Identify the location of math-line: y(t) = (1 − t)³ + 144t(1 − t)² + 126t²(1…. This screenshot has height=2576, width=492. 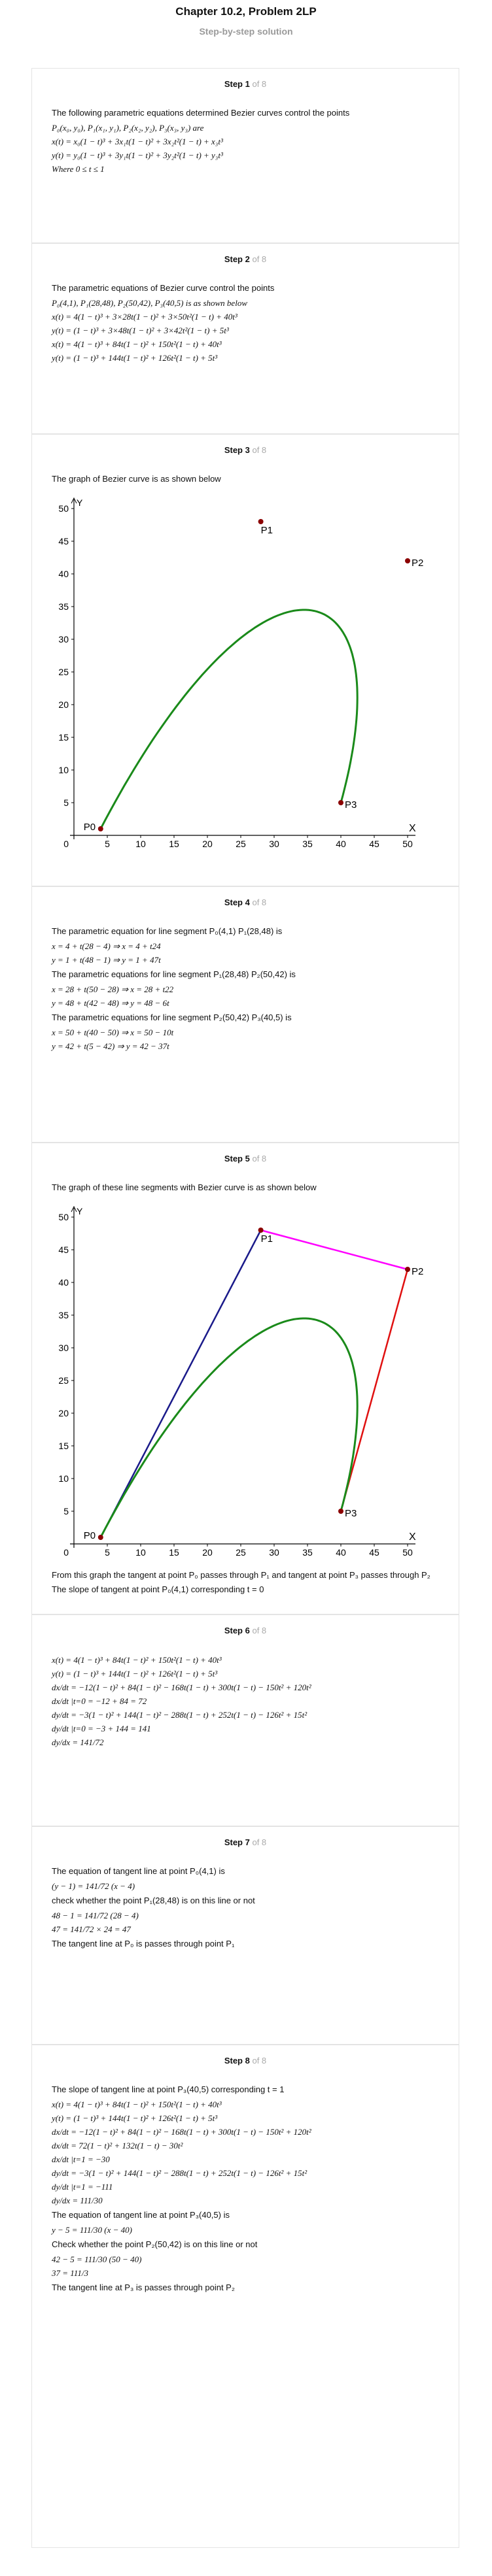
(135, 358).